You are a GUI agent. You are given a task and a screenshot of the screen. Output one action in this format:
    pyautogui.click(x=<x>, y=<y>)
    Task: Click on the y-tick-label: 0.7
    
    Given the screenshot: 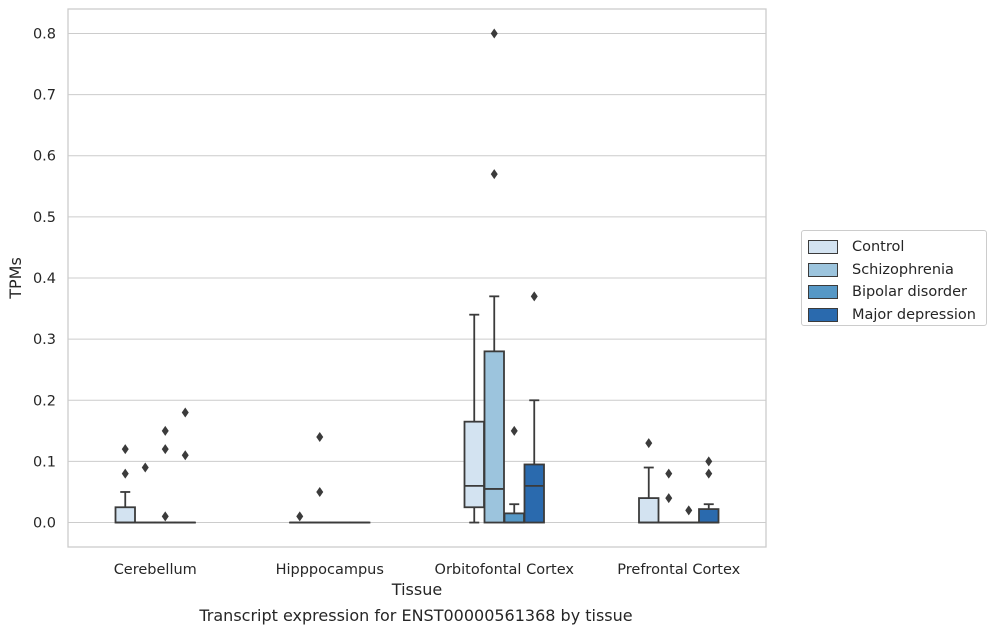 What is the action you would take?
    pyautogui.click(x=44, y=96)
    